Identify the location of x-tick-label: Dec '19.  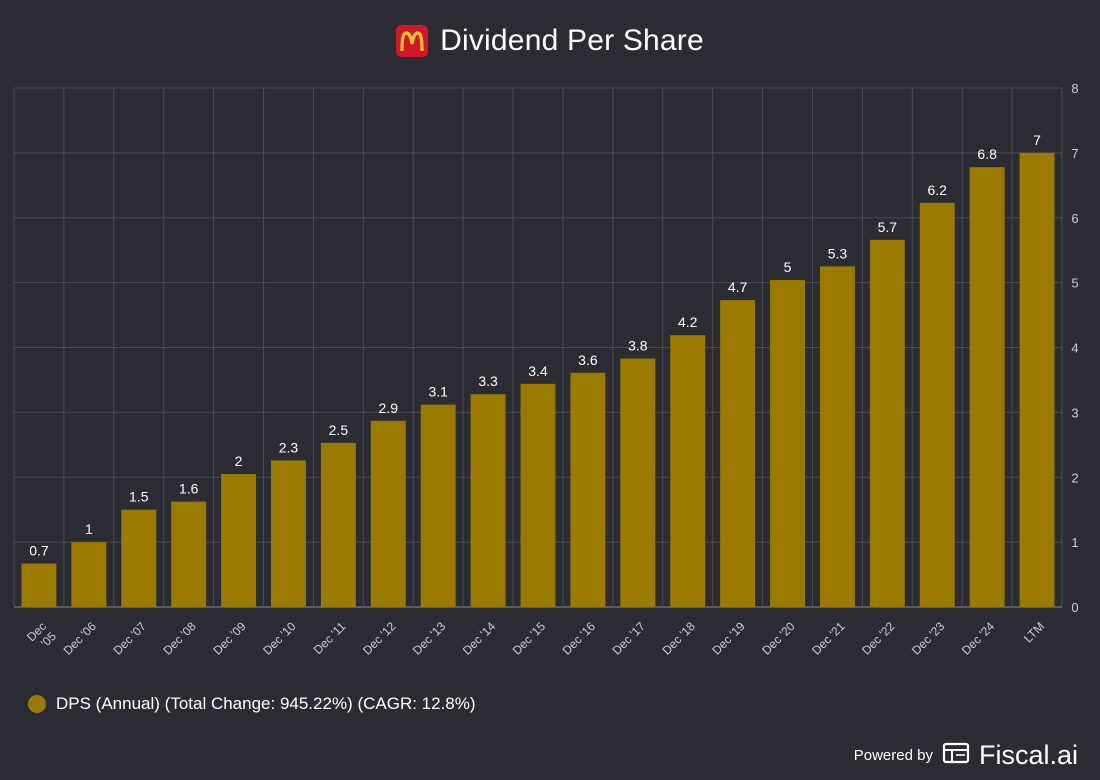
(728, 638).